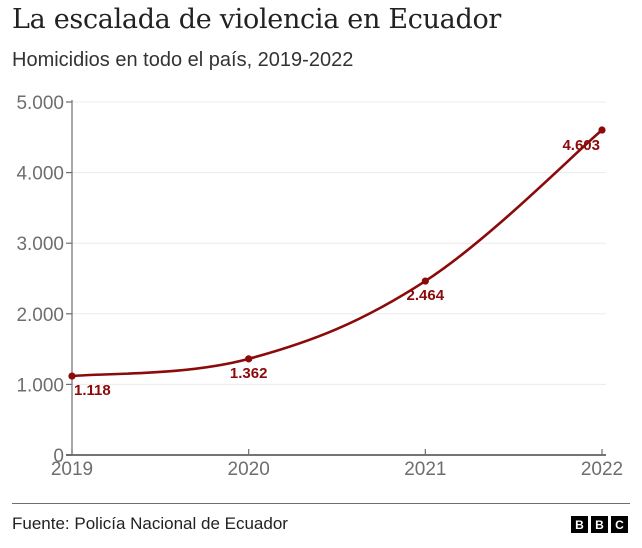 This screenshot has height=548, width=642. I want to click on chart-subtitle: Homicidios en todo el país, 2019-2022, so click(183, 60).